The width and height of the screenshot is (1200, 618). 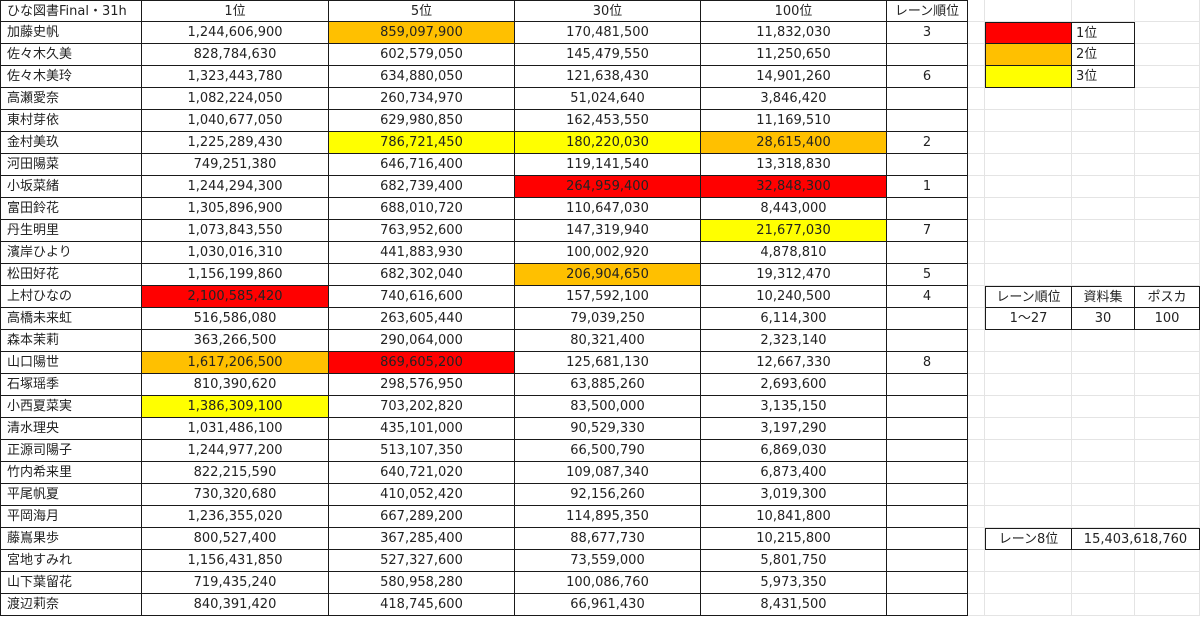 What do you see at coordinates (422, 275) in the screenshot?
I see `value-cell: 682,302,040` at bounding box center [422, 275].